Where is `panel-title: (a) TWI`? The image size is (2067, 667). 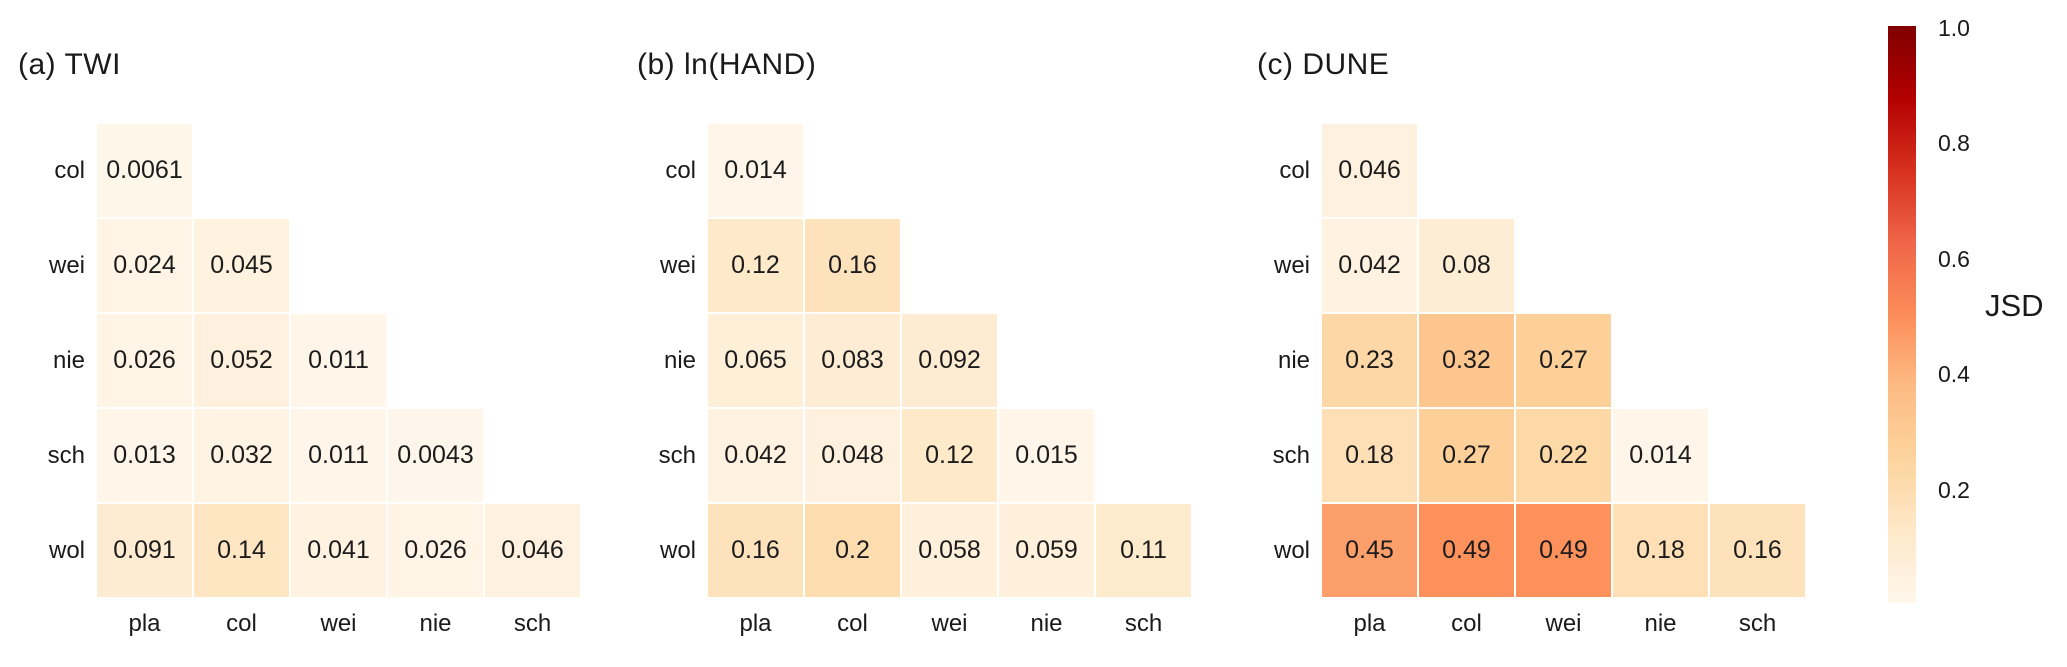
panel-title: (a) TWI is located at coordinates (69, 64).